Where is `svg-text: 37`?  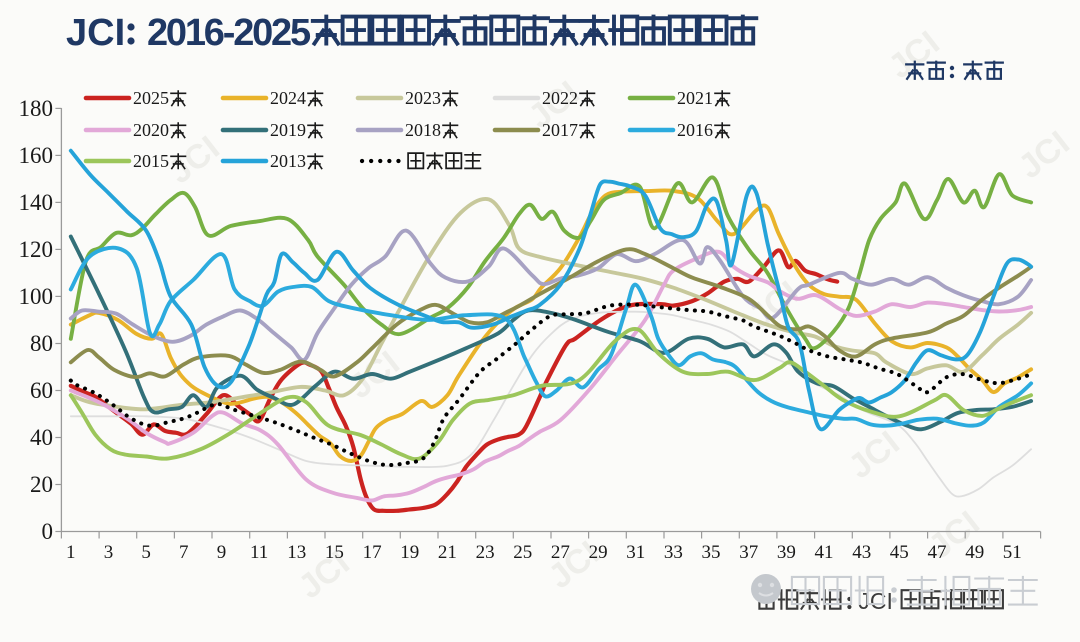 svg-text: 37 is located at coordinates (748, 552).